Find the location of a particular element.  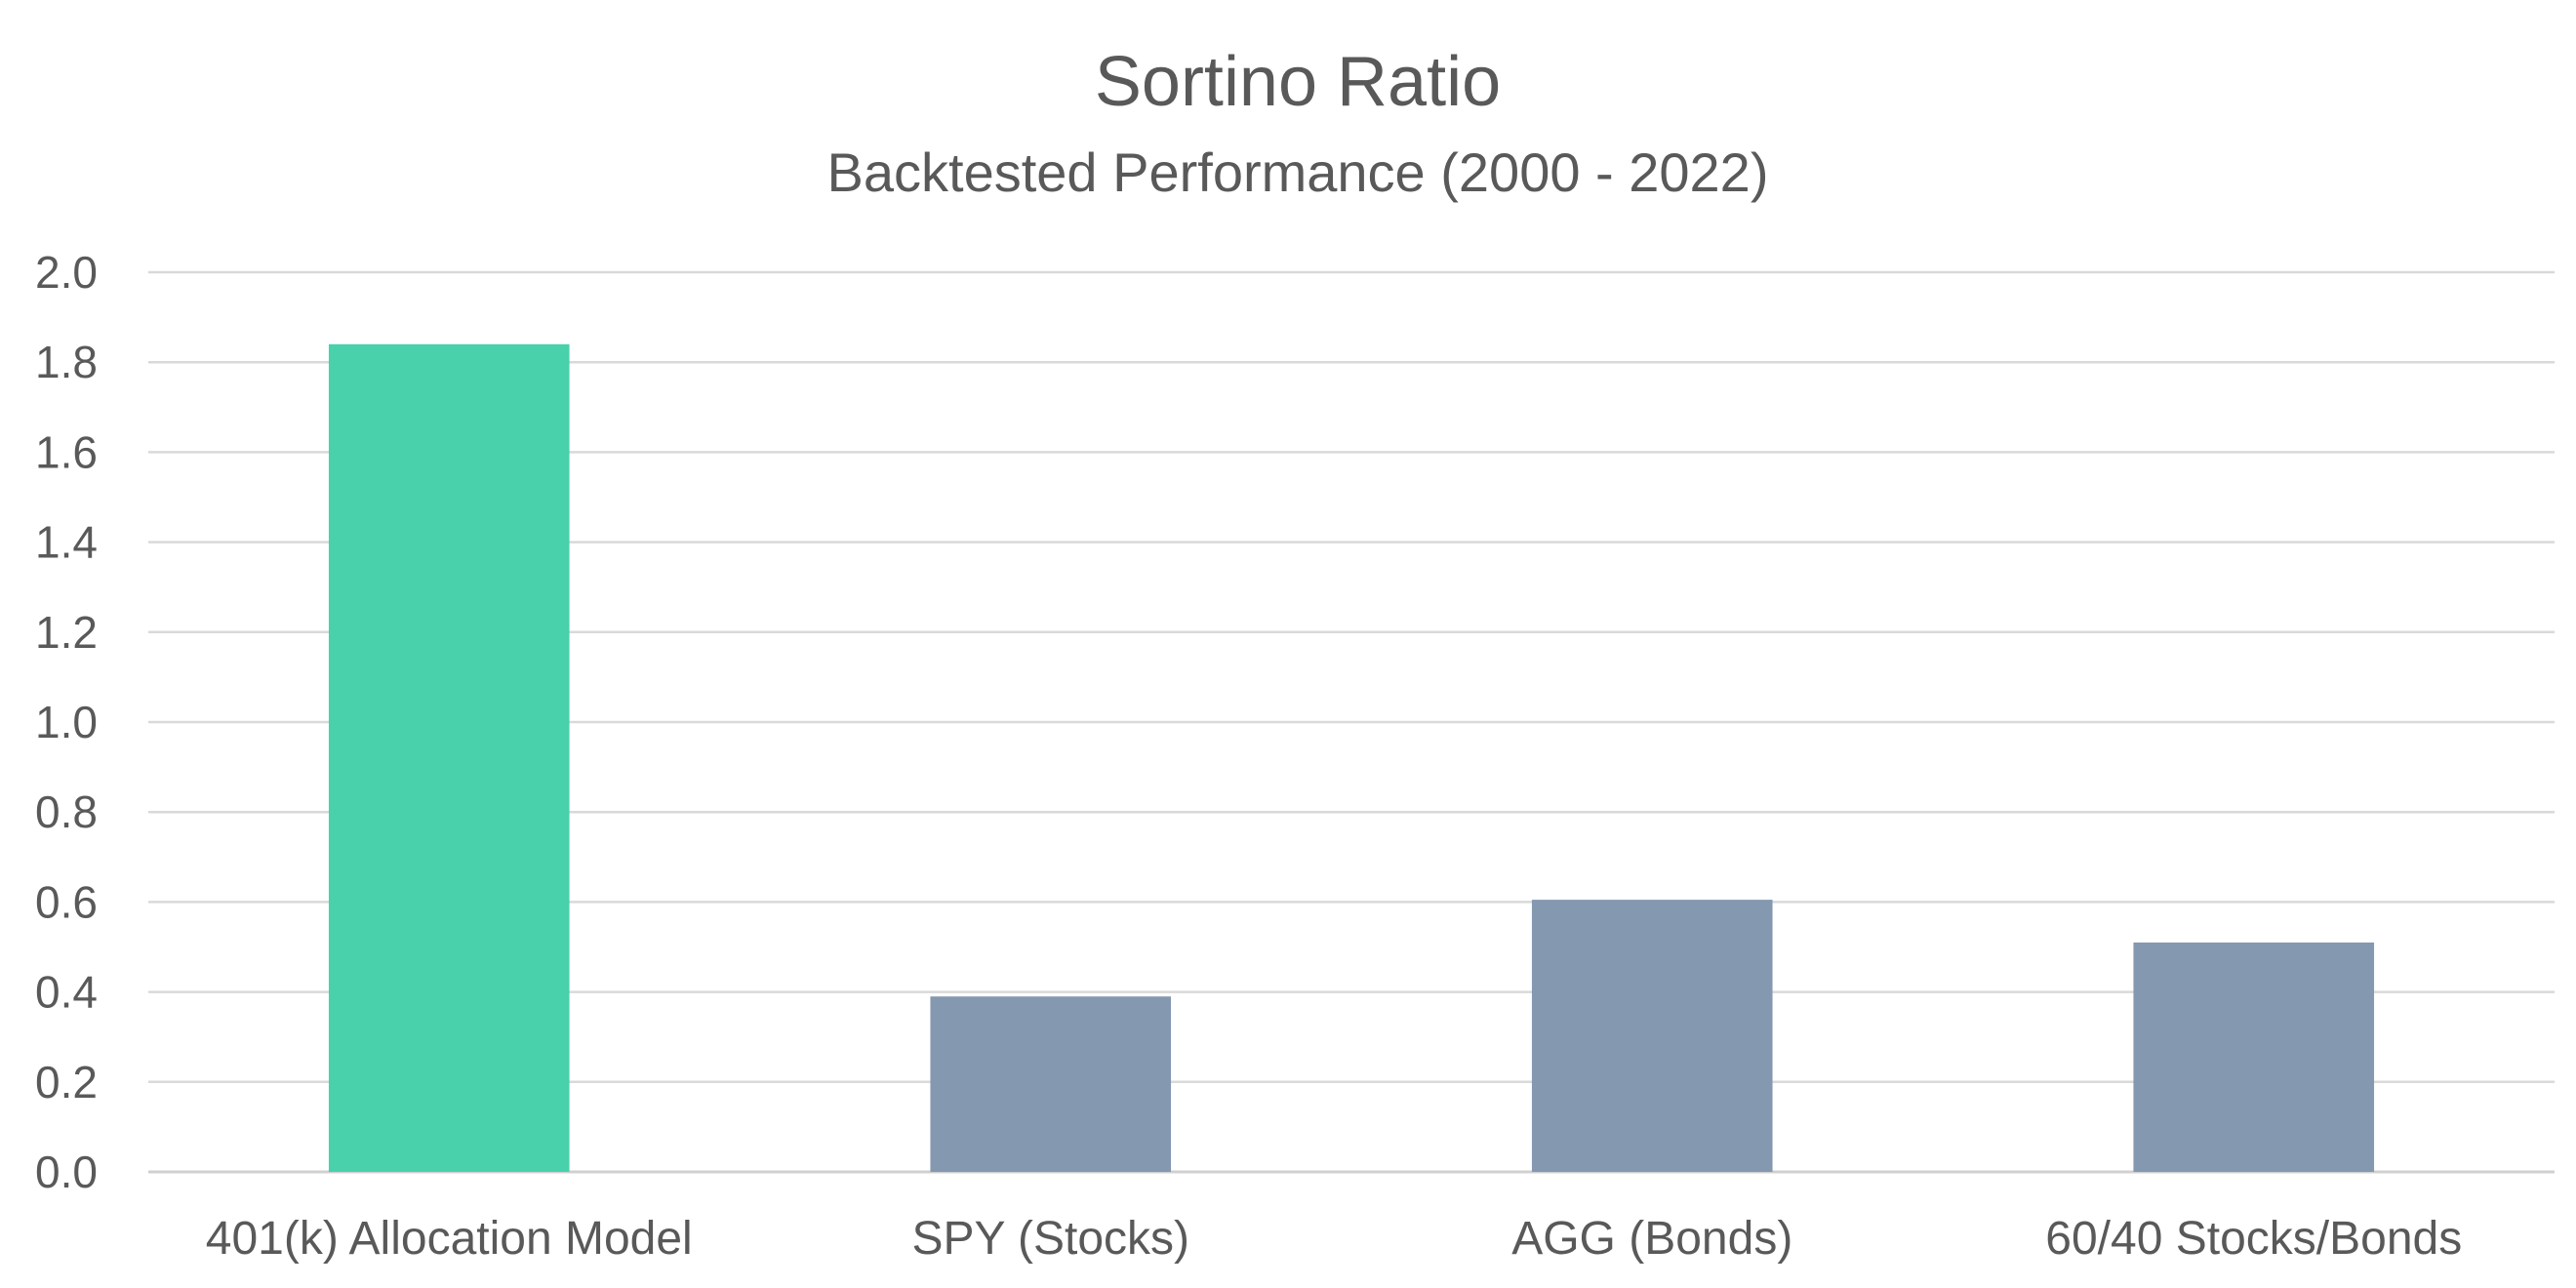

chart-subtitle: Backtested Performance (2000 - 2022) is located at coordinates (1298, 172).